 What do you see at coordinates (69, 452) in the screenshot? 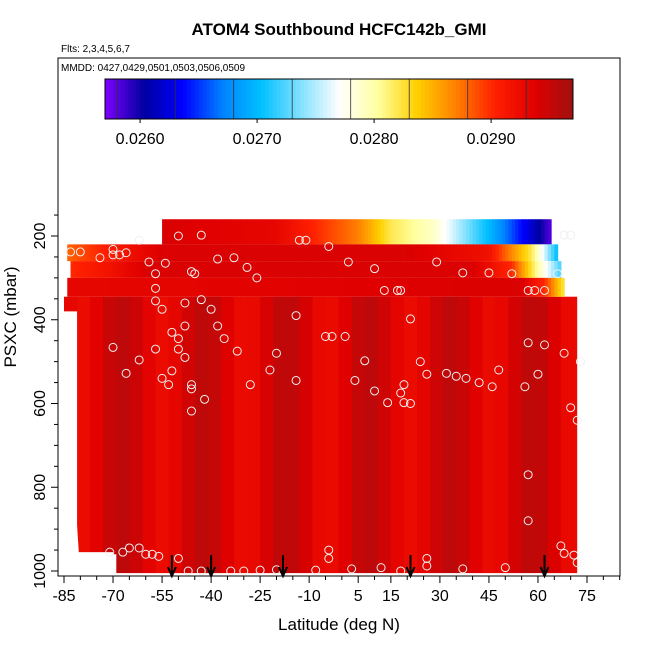
I see `missing-data-wedge` at bounding box center [69, 452].